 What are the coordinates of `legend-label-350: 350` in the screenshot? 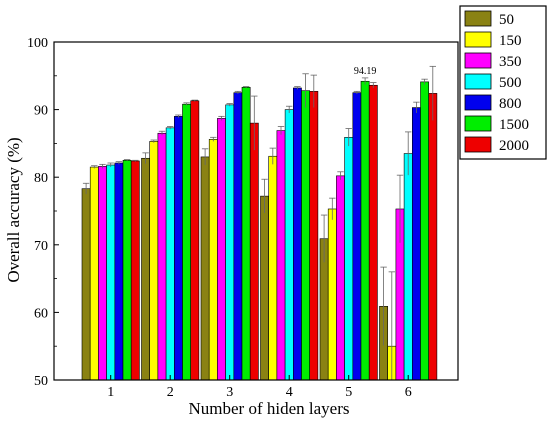 It's located at (510, 62).